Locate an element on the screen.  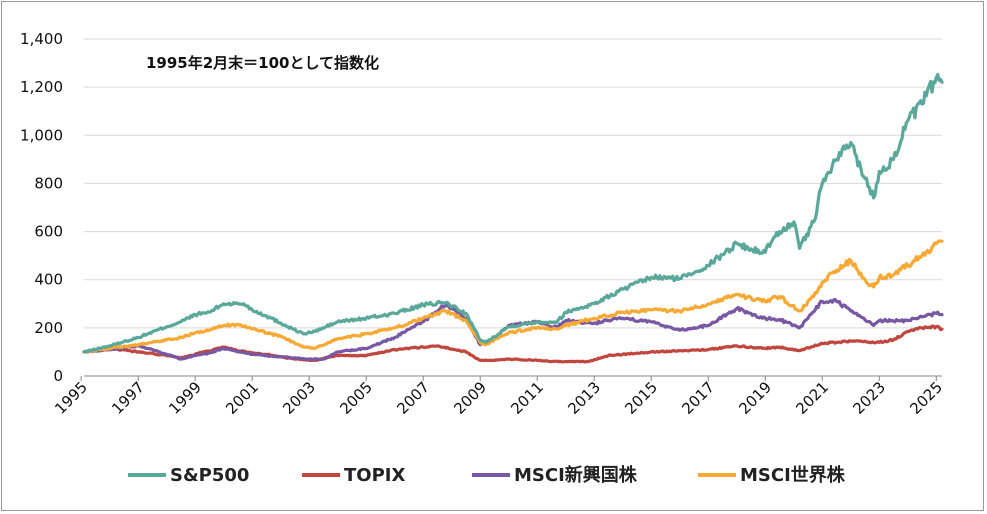
y-tick-label: 1,000 is located at coordinates (41, 135).